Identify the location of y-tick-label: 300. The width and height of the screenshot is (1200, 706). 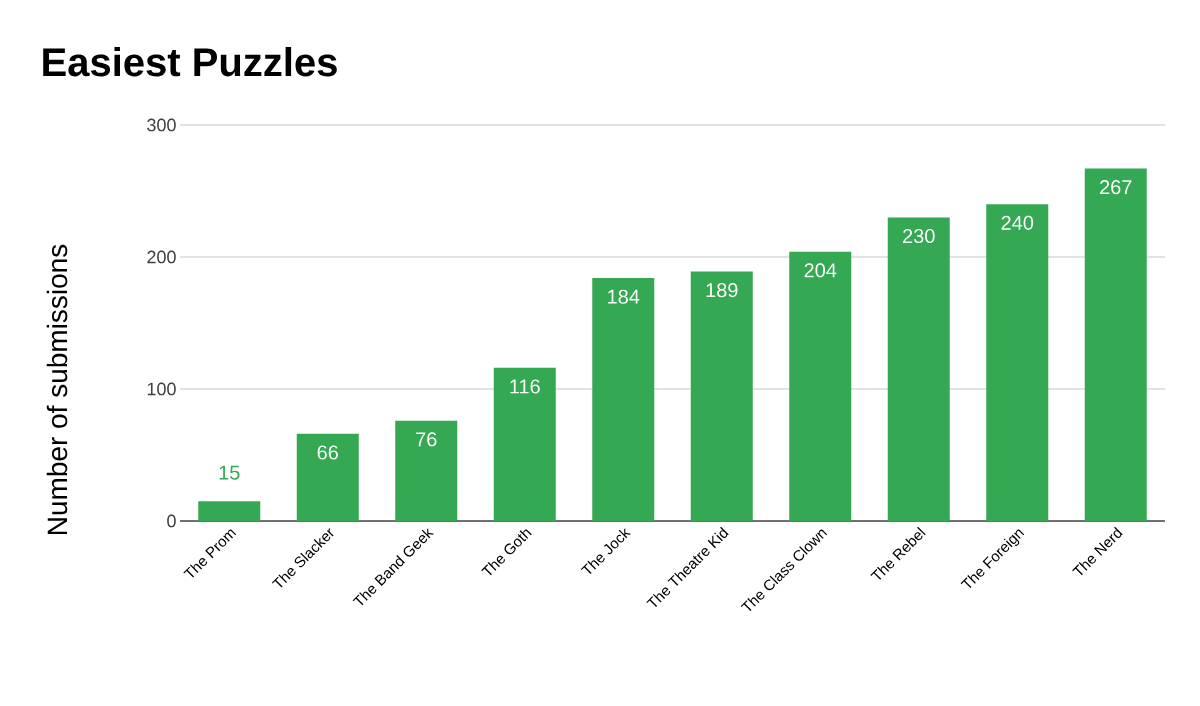
(161, 125).